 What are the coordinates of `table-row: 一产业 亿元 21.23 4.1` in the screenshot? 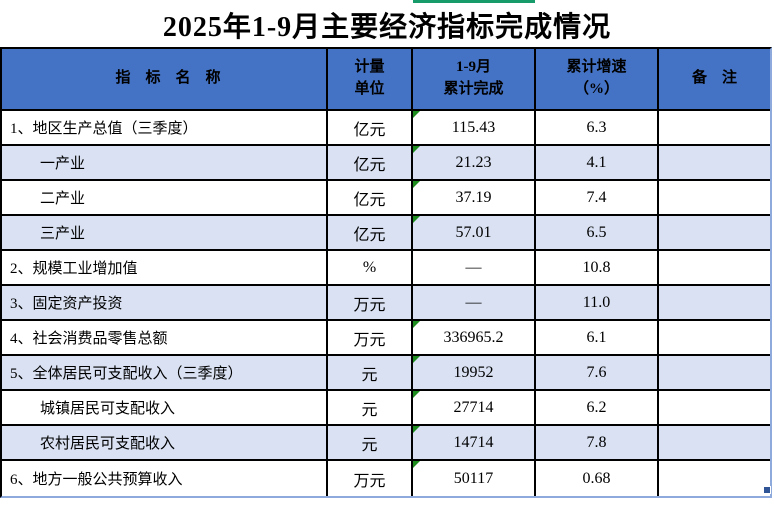 It's located at (386, 163).